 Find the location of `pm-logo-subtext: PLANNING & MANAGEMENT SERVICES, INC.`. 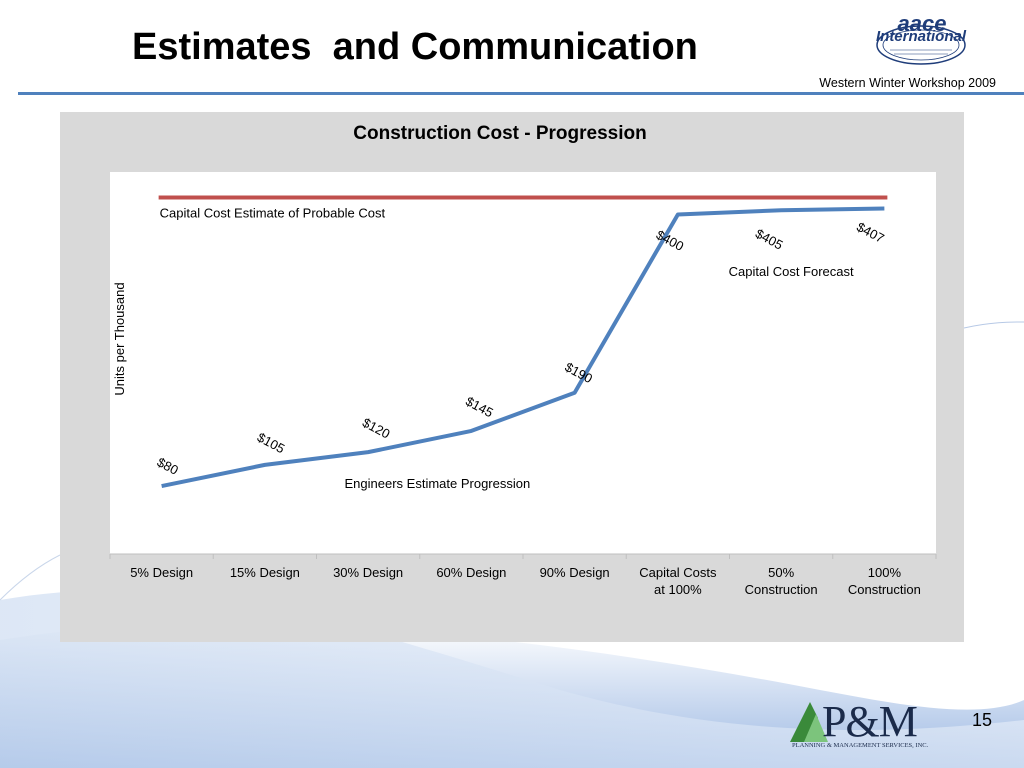

pm-logo-subtext: PLANNING & MANAGEMENT SERVICES, INC. is located at coordinates (860, 745).